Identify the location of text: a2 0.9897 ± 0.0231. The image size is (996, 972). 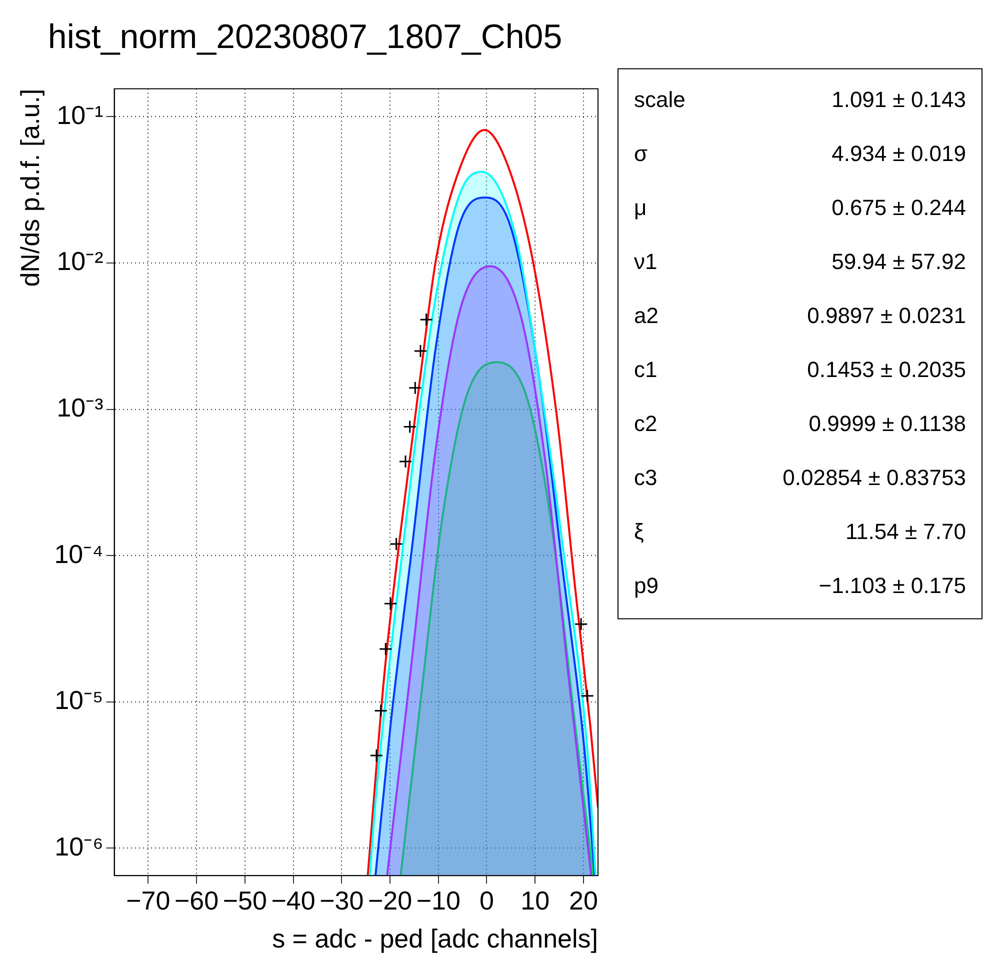
(800, 315).